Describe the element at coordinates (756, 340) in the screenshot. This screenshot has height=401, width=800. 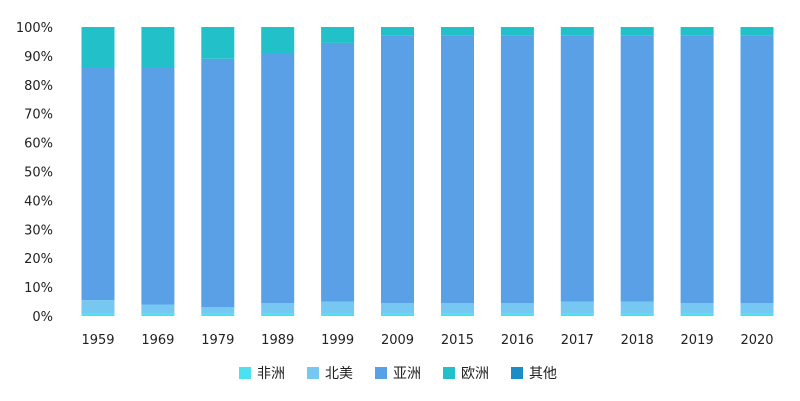
I see `x-tick-label: 2020` at that location.